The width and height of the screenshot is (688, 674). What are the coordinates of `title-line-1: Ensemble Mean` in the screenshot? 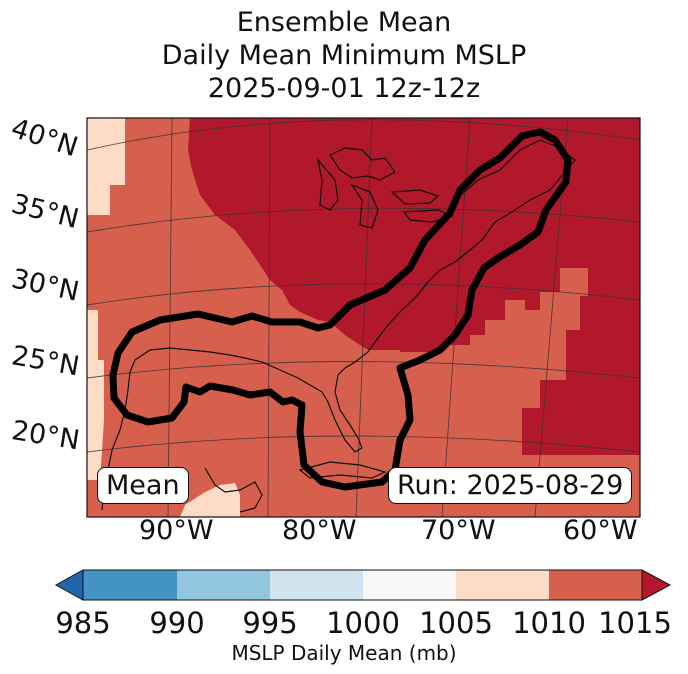 It's located at (344, 22).